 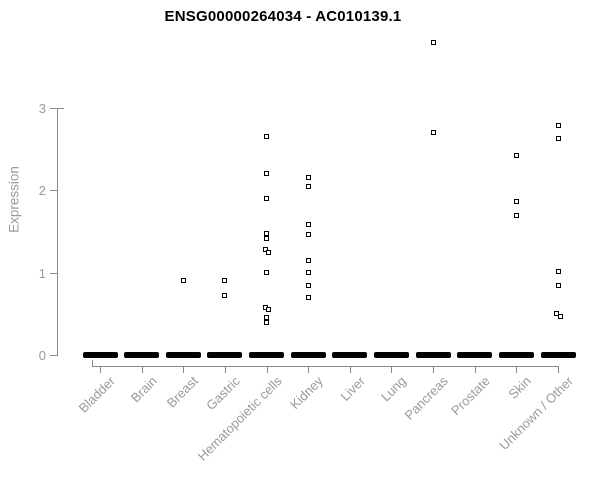 I want to click on y-tick-label: 3, so click(x=42, y=108).